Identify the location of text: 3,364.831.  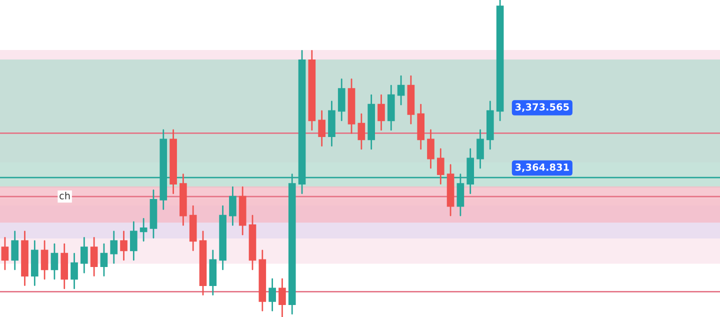
(542, 167).